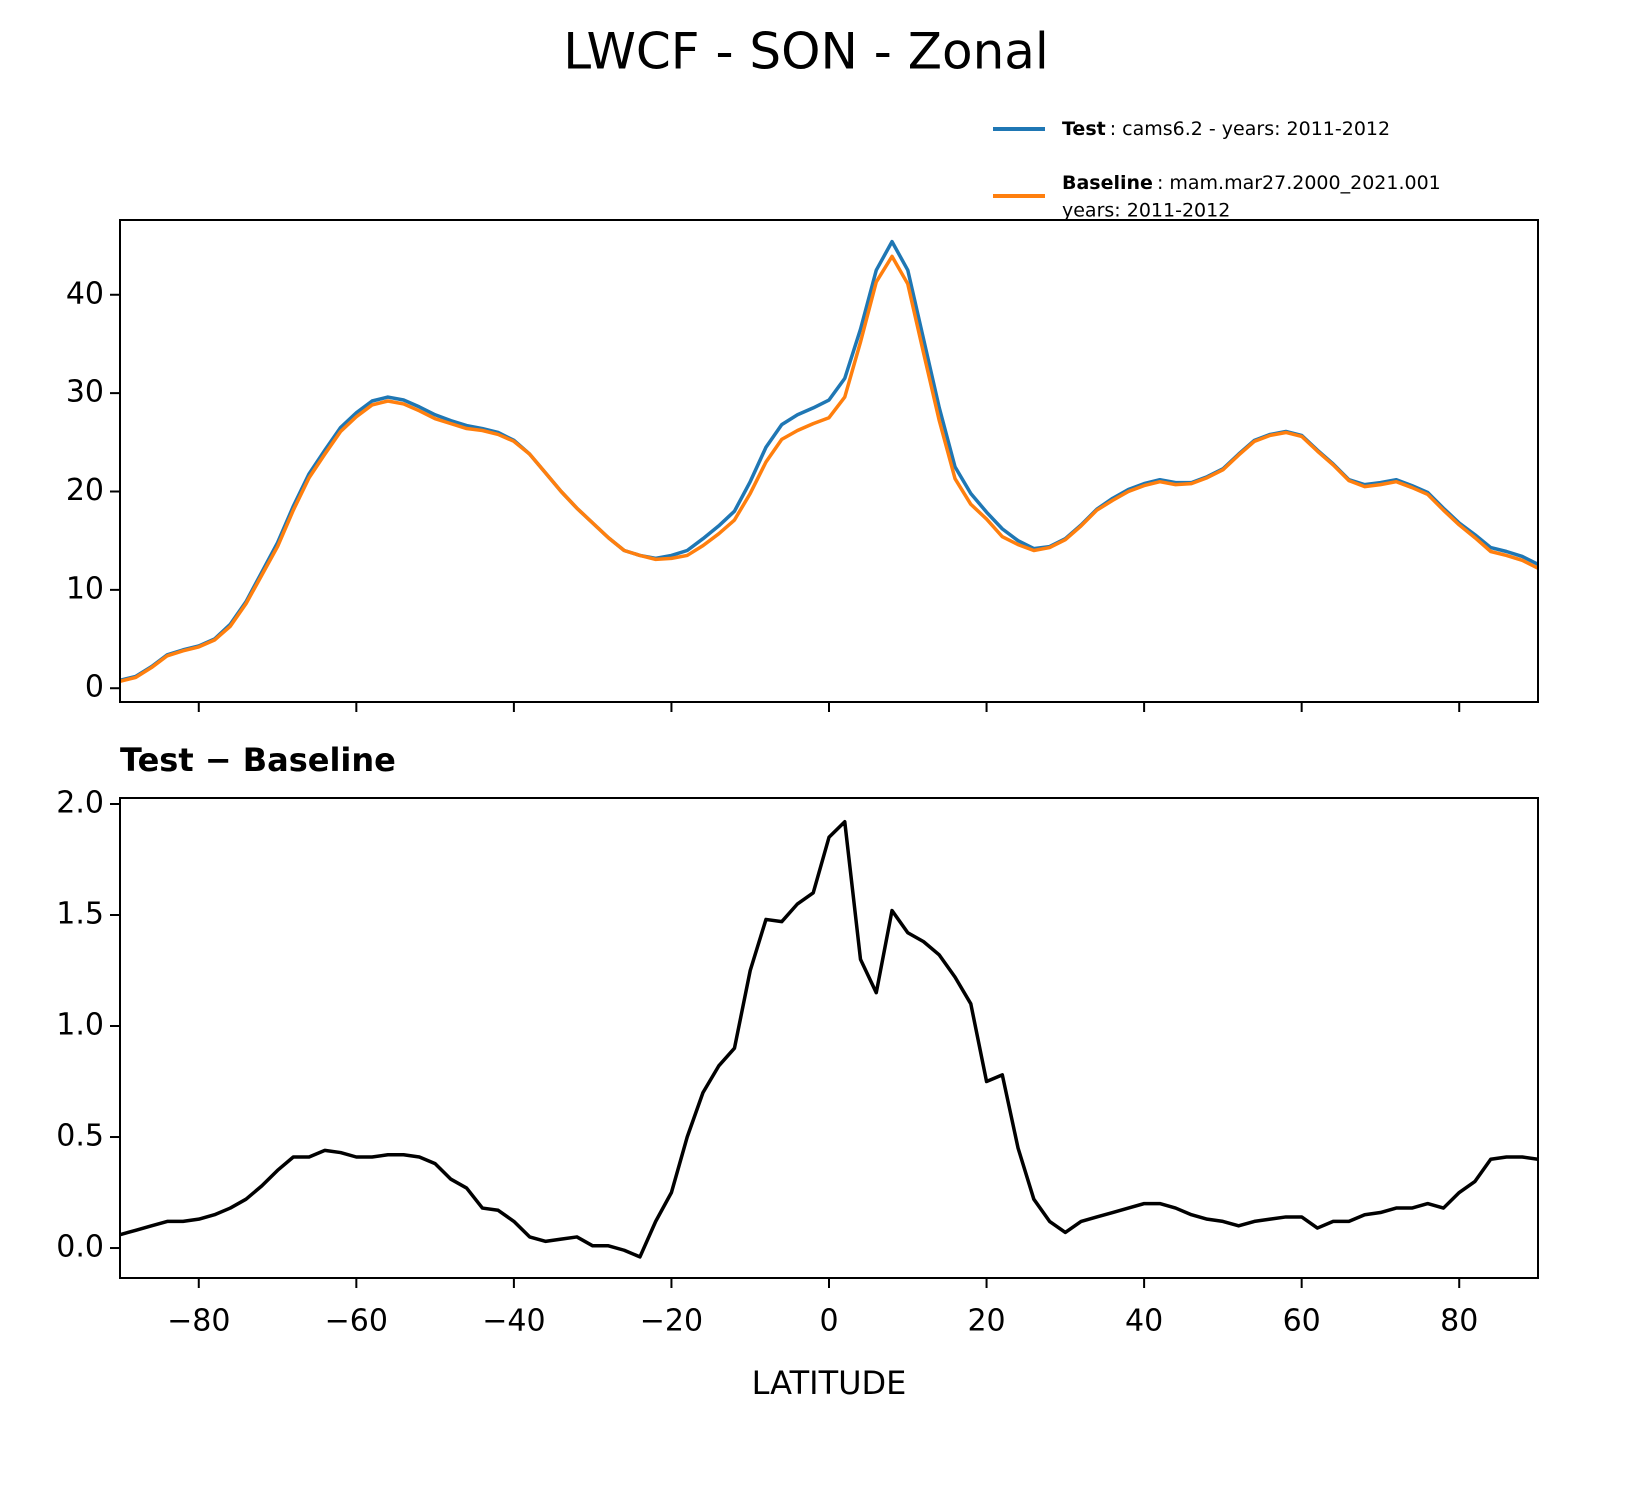  Describe the element at coordinates (356, 1321) in the screenshot. I see `x-tick-label: −60` at that location.